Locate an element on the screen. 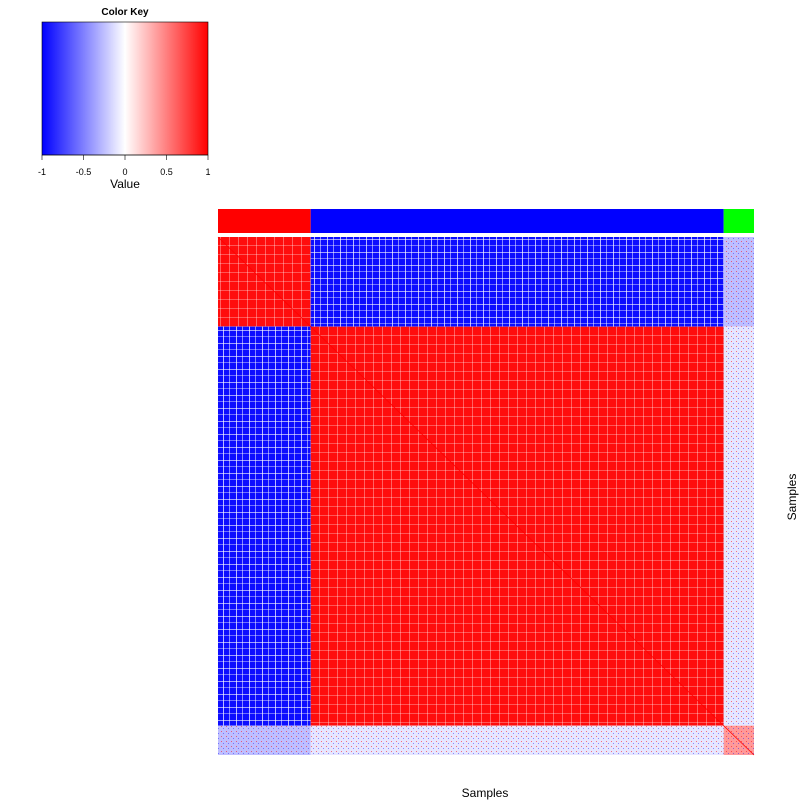 This screenshot has height=800, width=800. color-key-axis: -1 -0.5 0 0.5 1 is located at coordinates (124, 165).